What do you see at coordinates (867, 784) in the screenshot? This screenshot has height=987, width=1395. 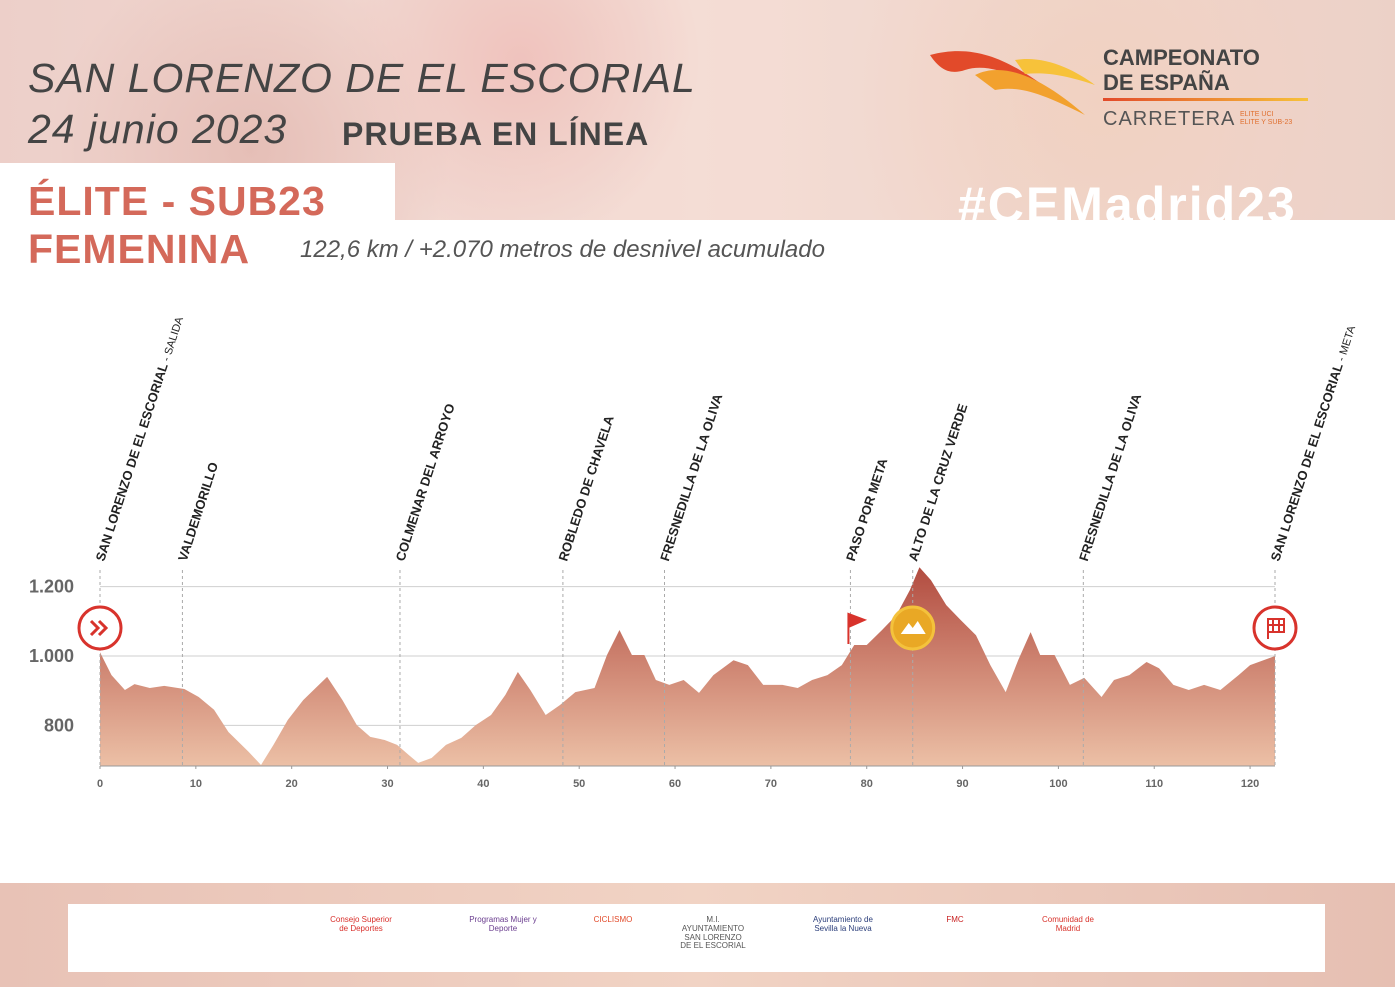 I see `x-tick-label: 80` at bounding box center [867, 784].